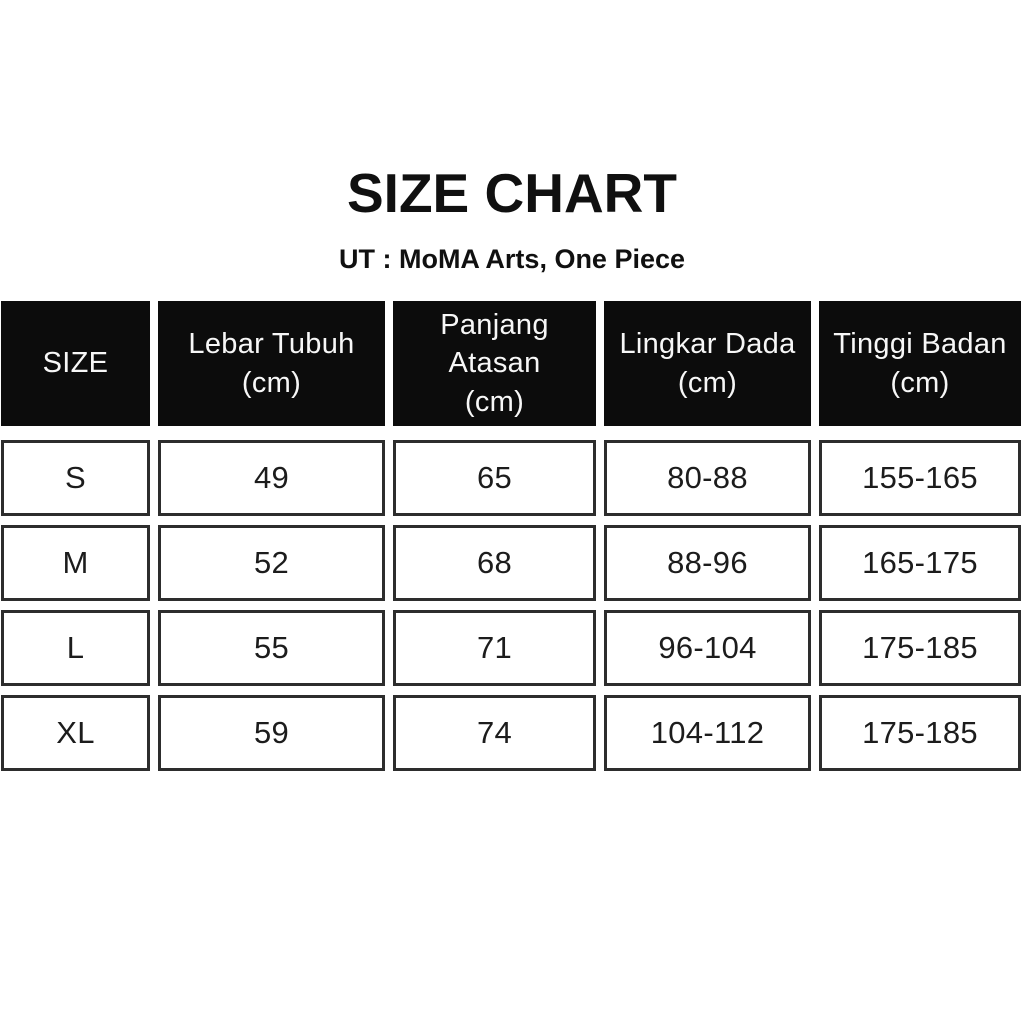 This screenshot has height=1024, width=1024. I want to click on column-header-0: SIZE, so click(75, 363).